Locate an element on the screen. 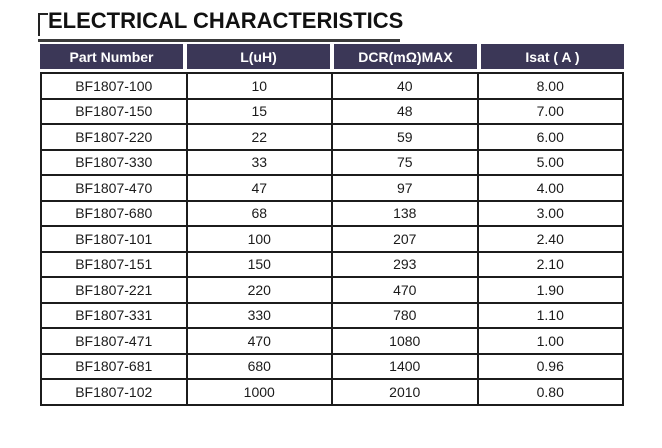 The image size is (662, 448). table-cell-part: BF1807-220 is located at coordinates (114, 137).